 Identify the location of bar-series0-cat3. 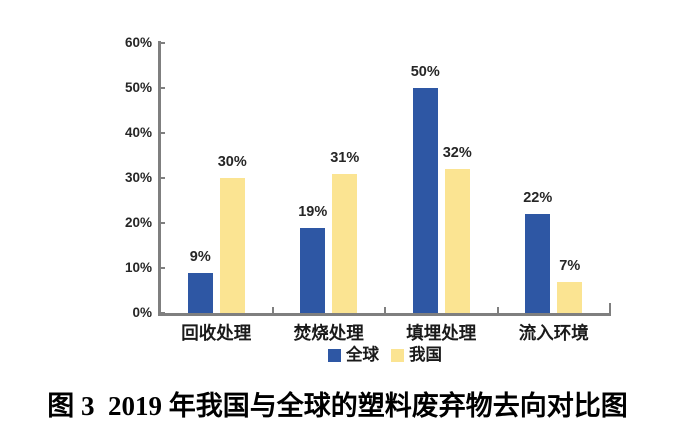
(538, 263).